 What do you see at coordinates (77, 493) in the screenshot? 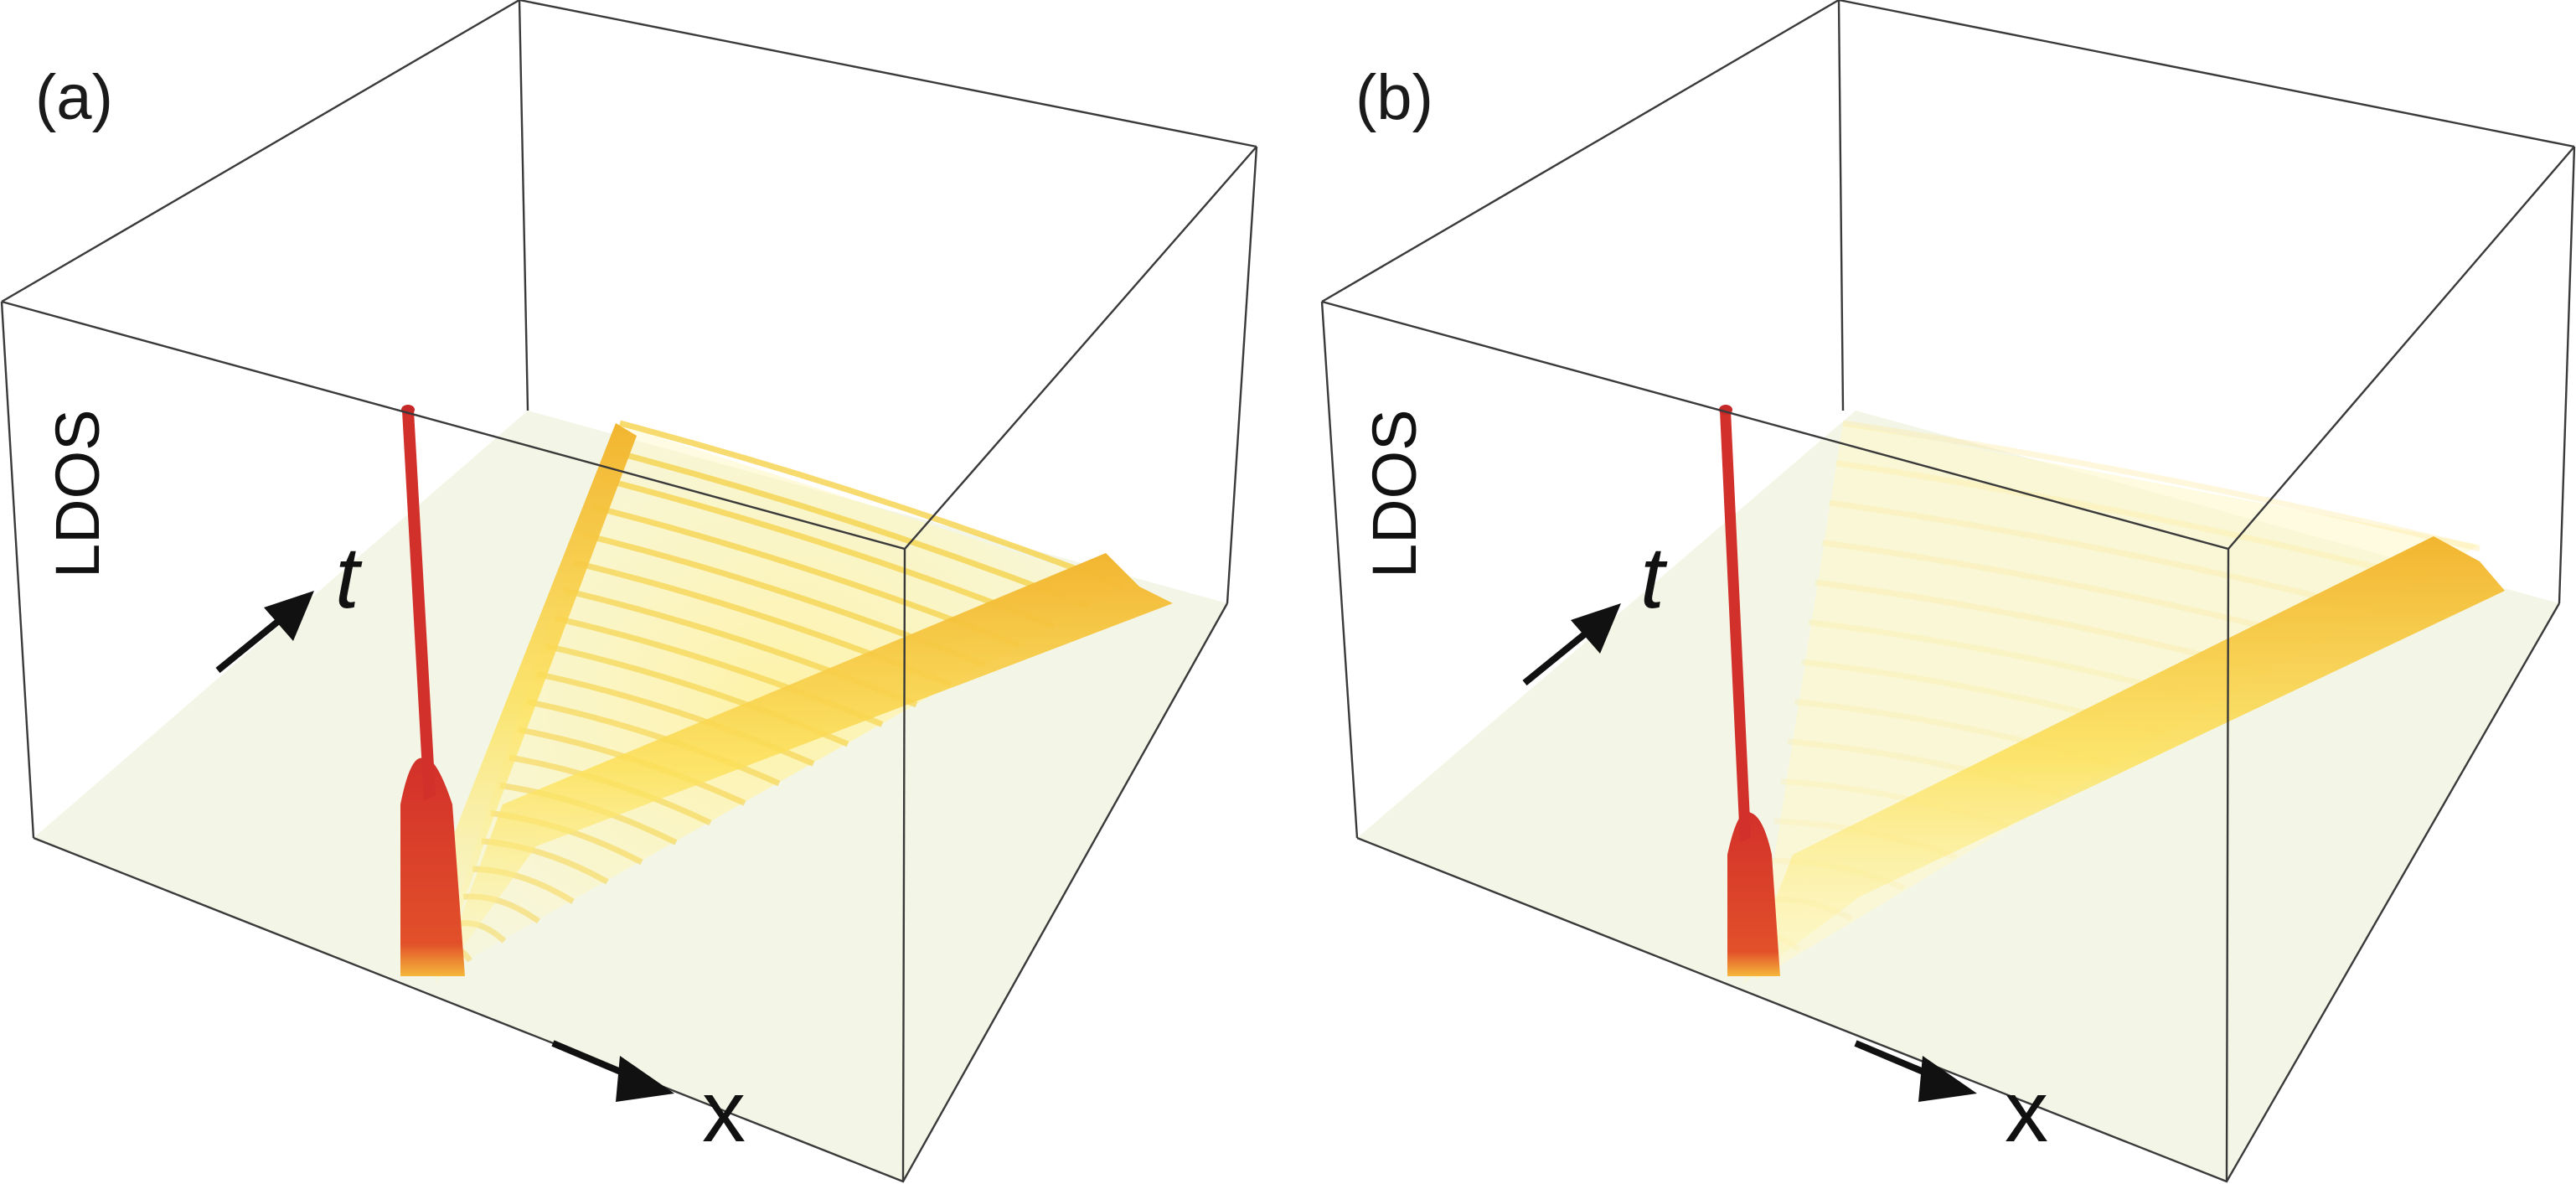
I see `panel-a-ldos-label: LDOS` at bounding box center [77, 493].